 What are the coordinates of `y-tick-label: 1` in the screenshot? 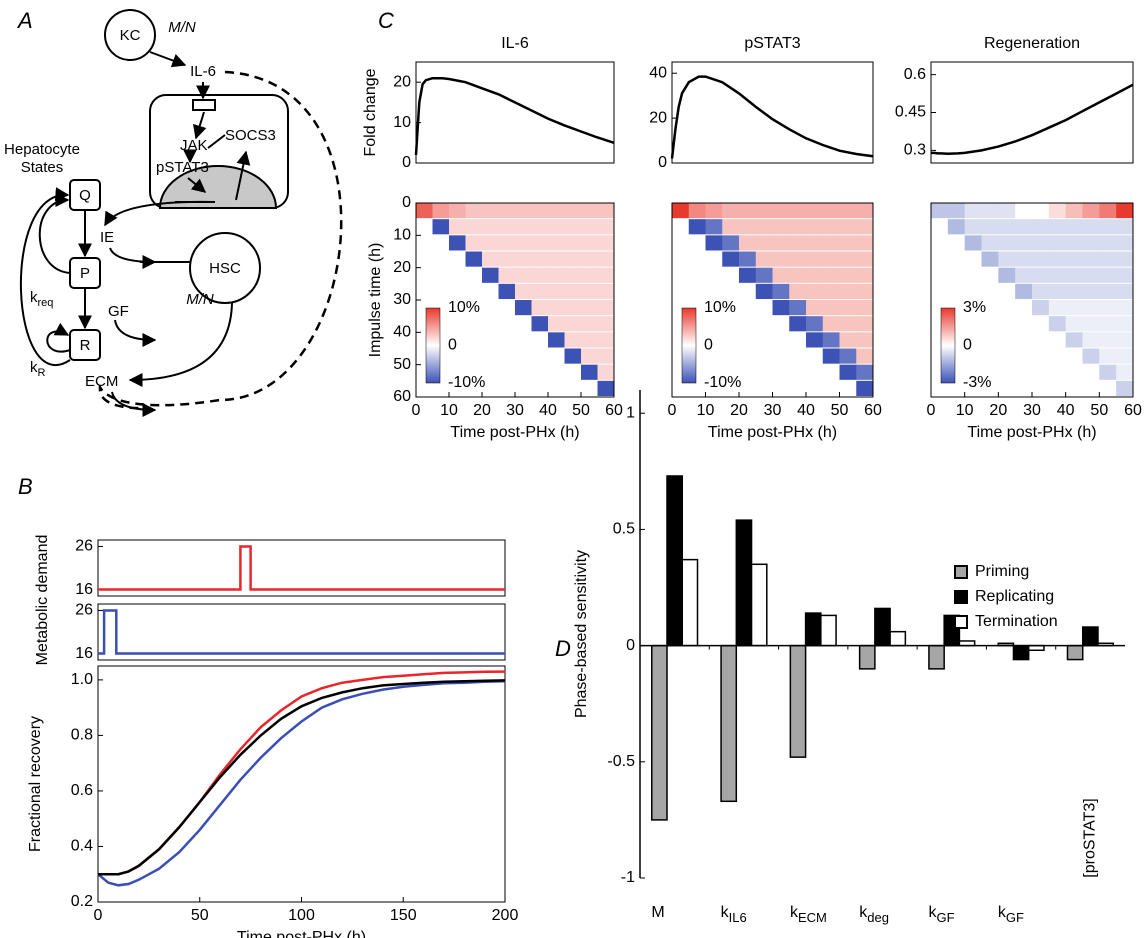 It's located at (630, 412).